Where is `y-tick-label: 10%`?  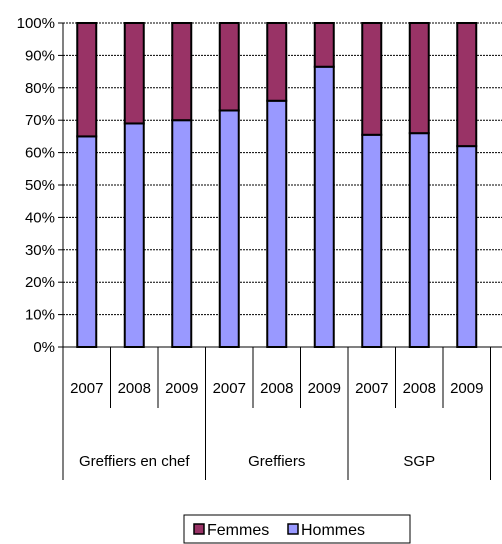 y-tick-label: 10% is located at coordinates (40, 315).